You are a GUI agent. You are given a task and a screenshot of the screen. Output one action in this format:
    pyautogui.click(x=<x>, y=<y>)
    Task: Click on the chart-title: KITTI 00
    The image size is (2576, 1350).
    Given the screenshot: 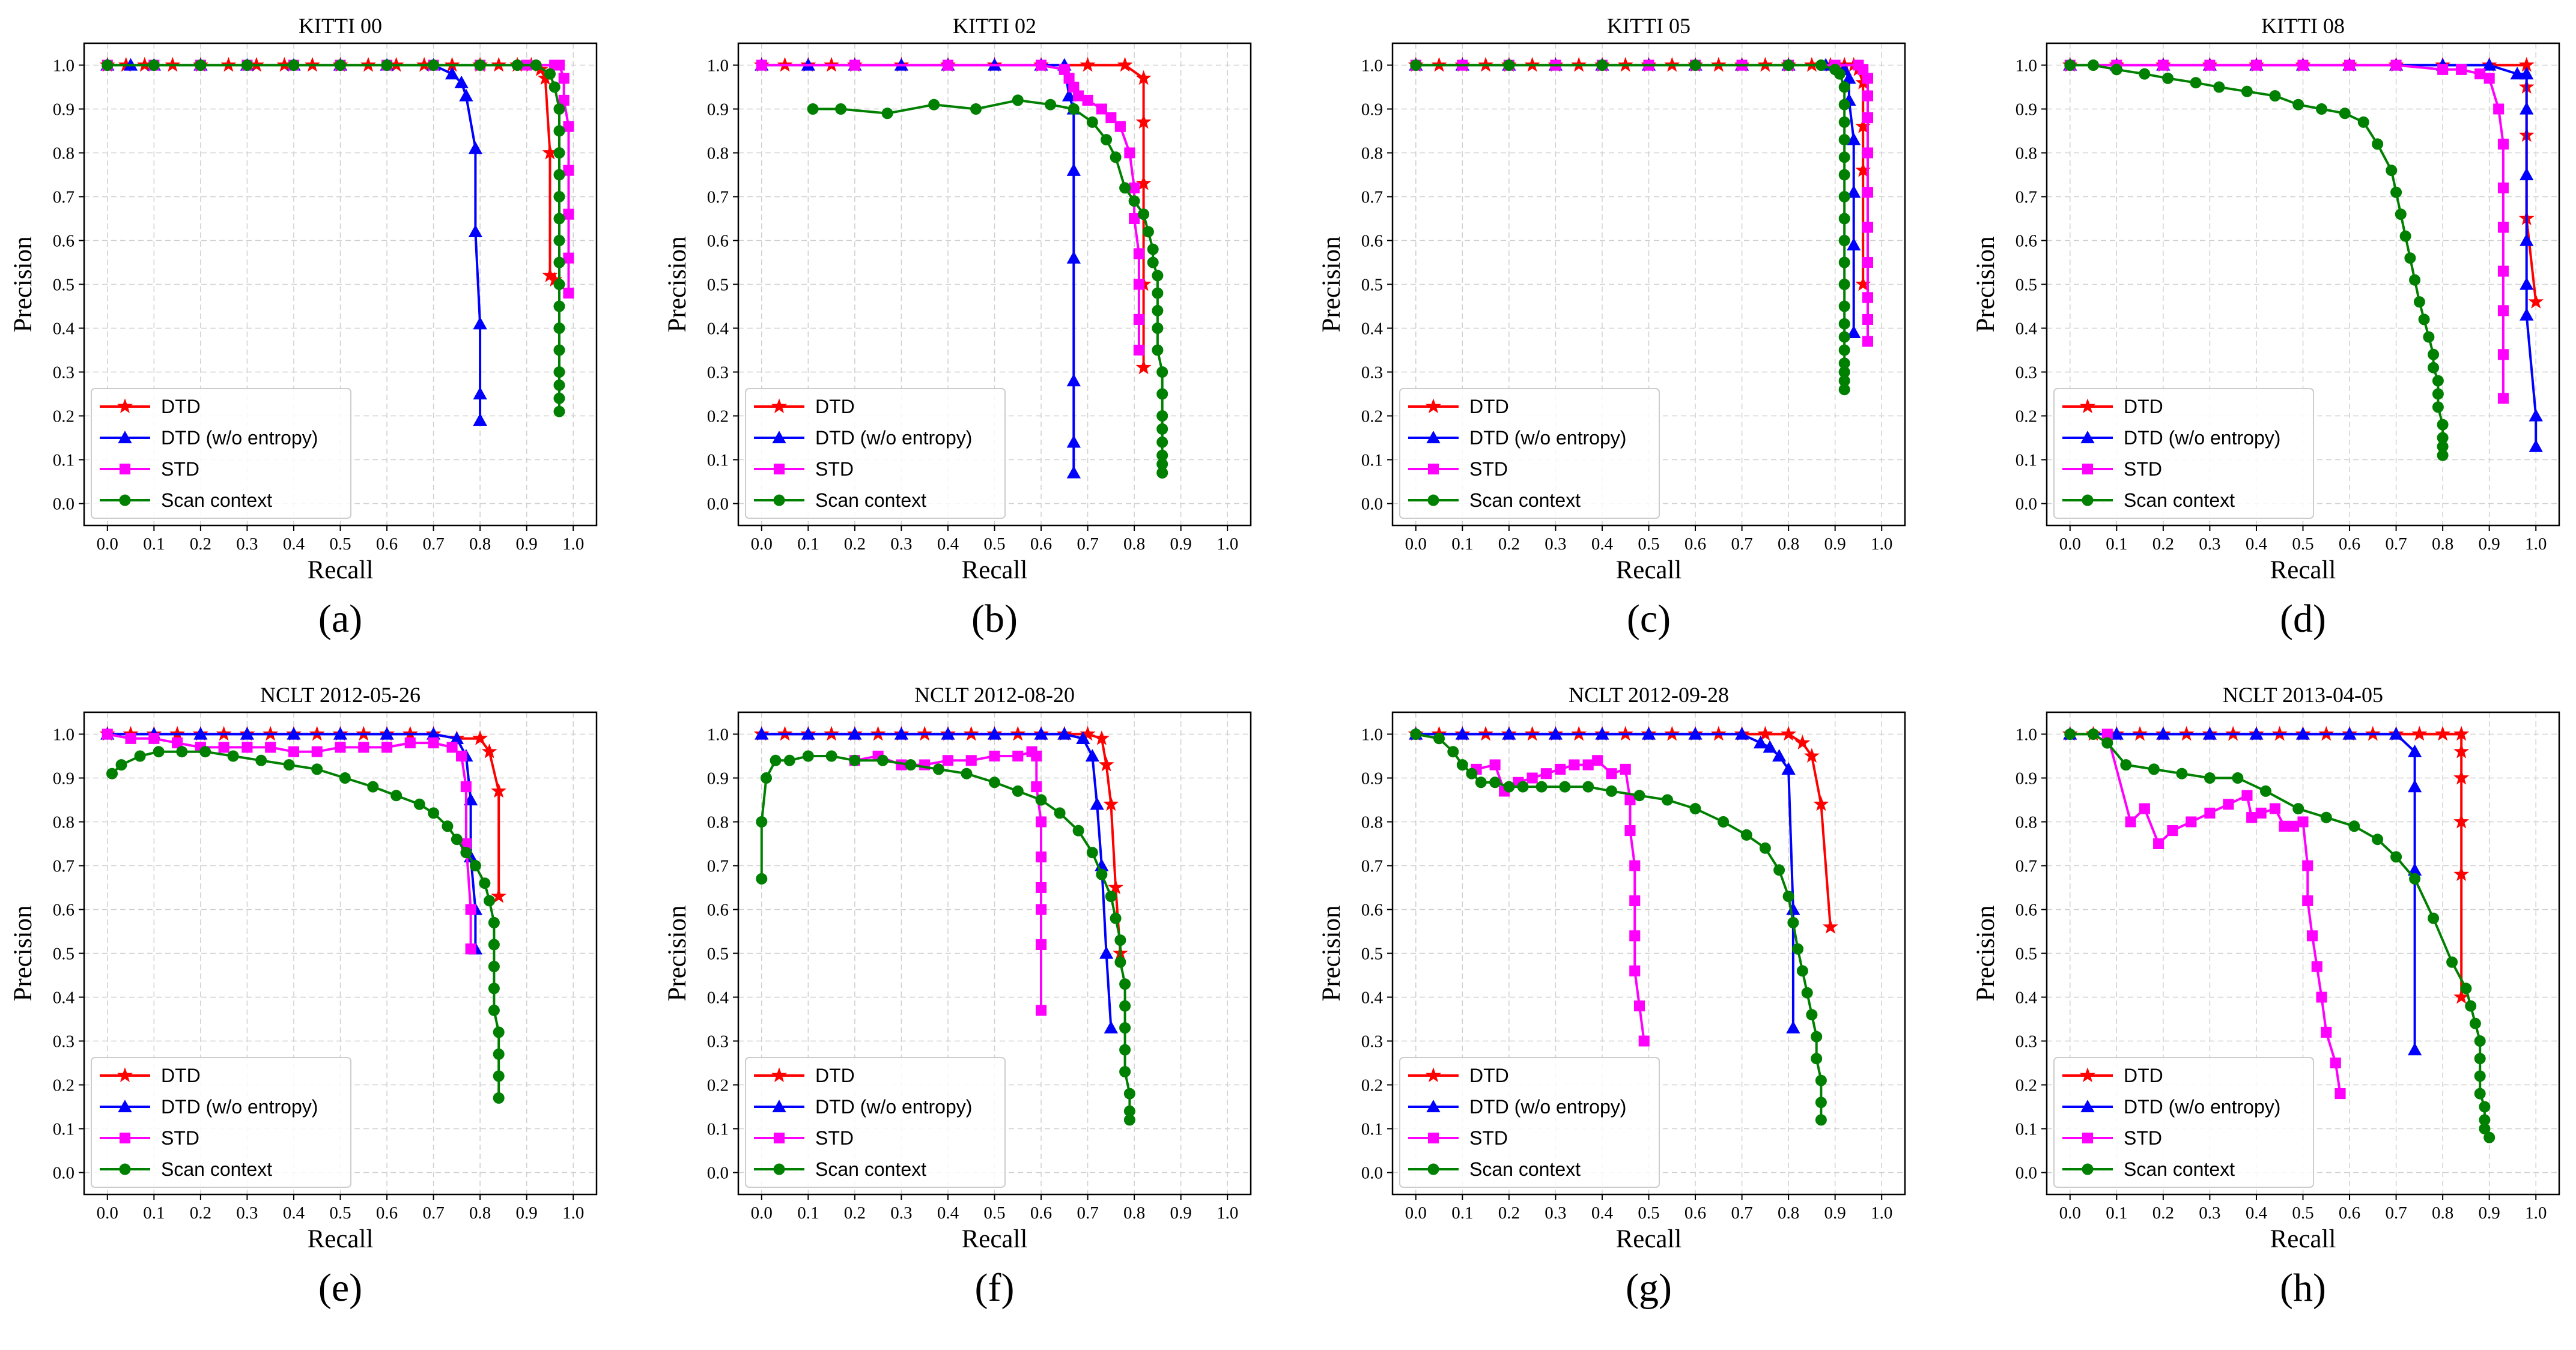 What is the action you would take?
    pyautogui.click(x=340, y=26)
    